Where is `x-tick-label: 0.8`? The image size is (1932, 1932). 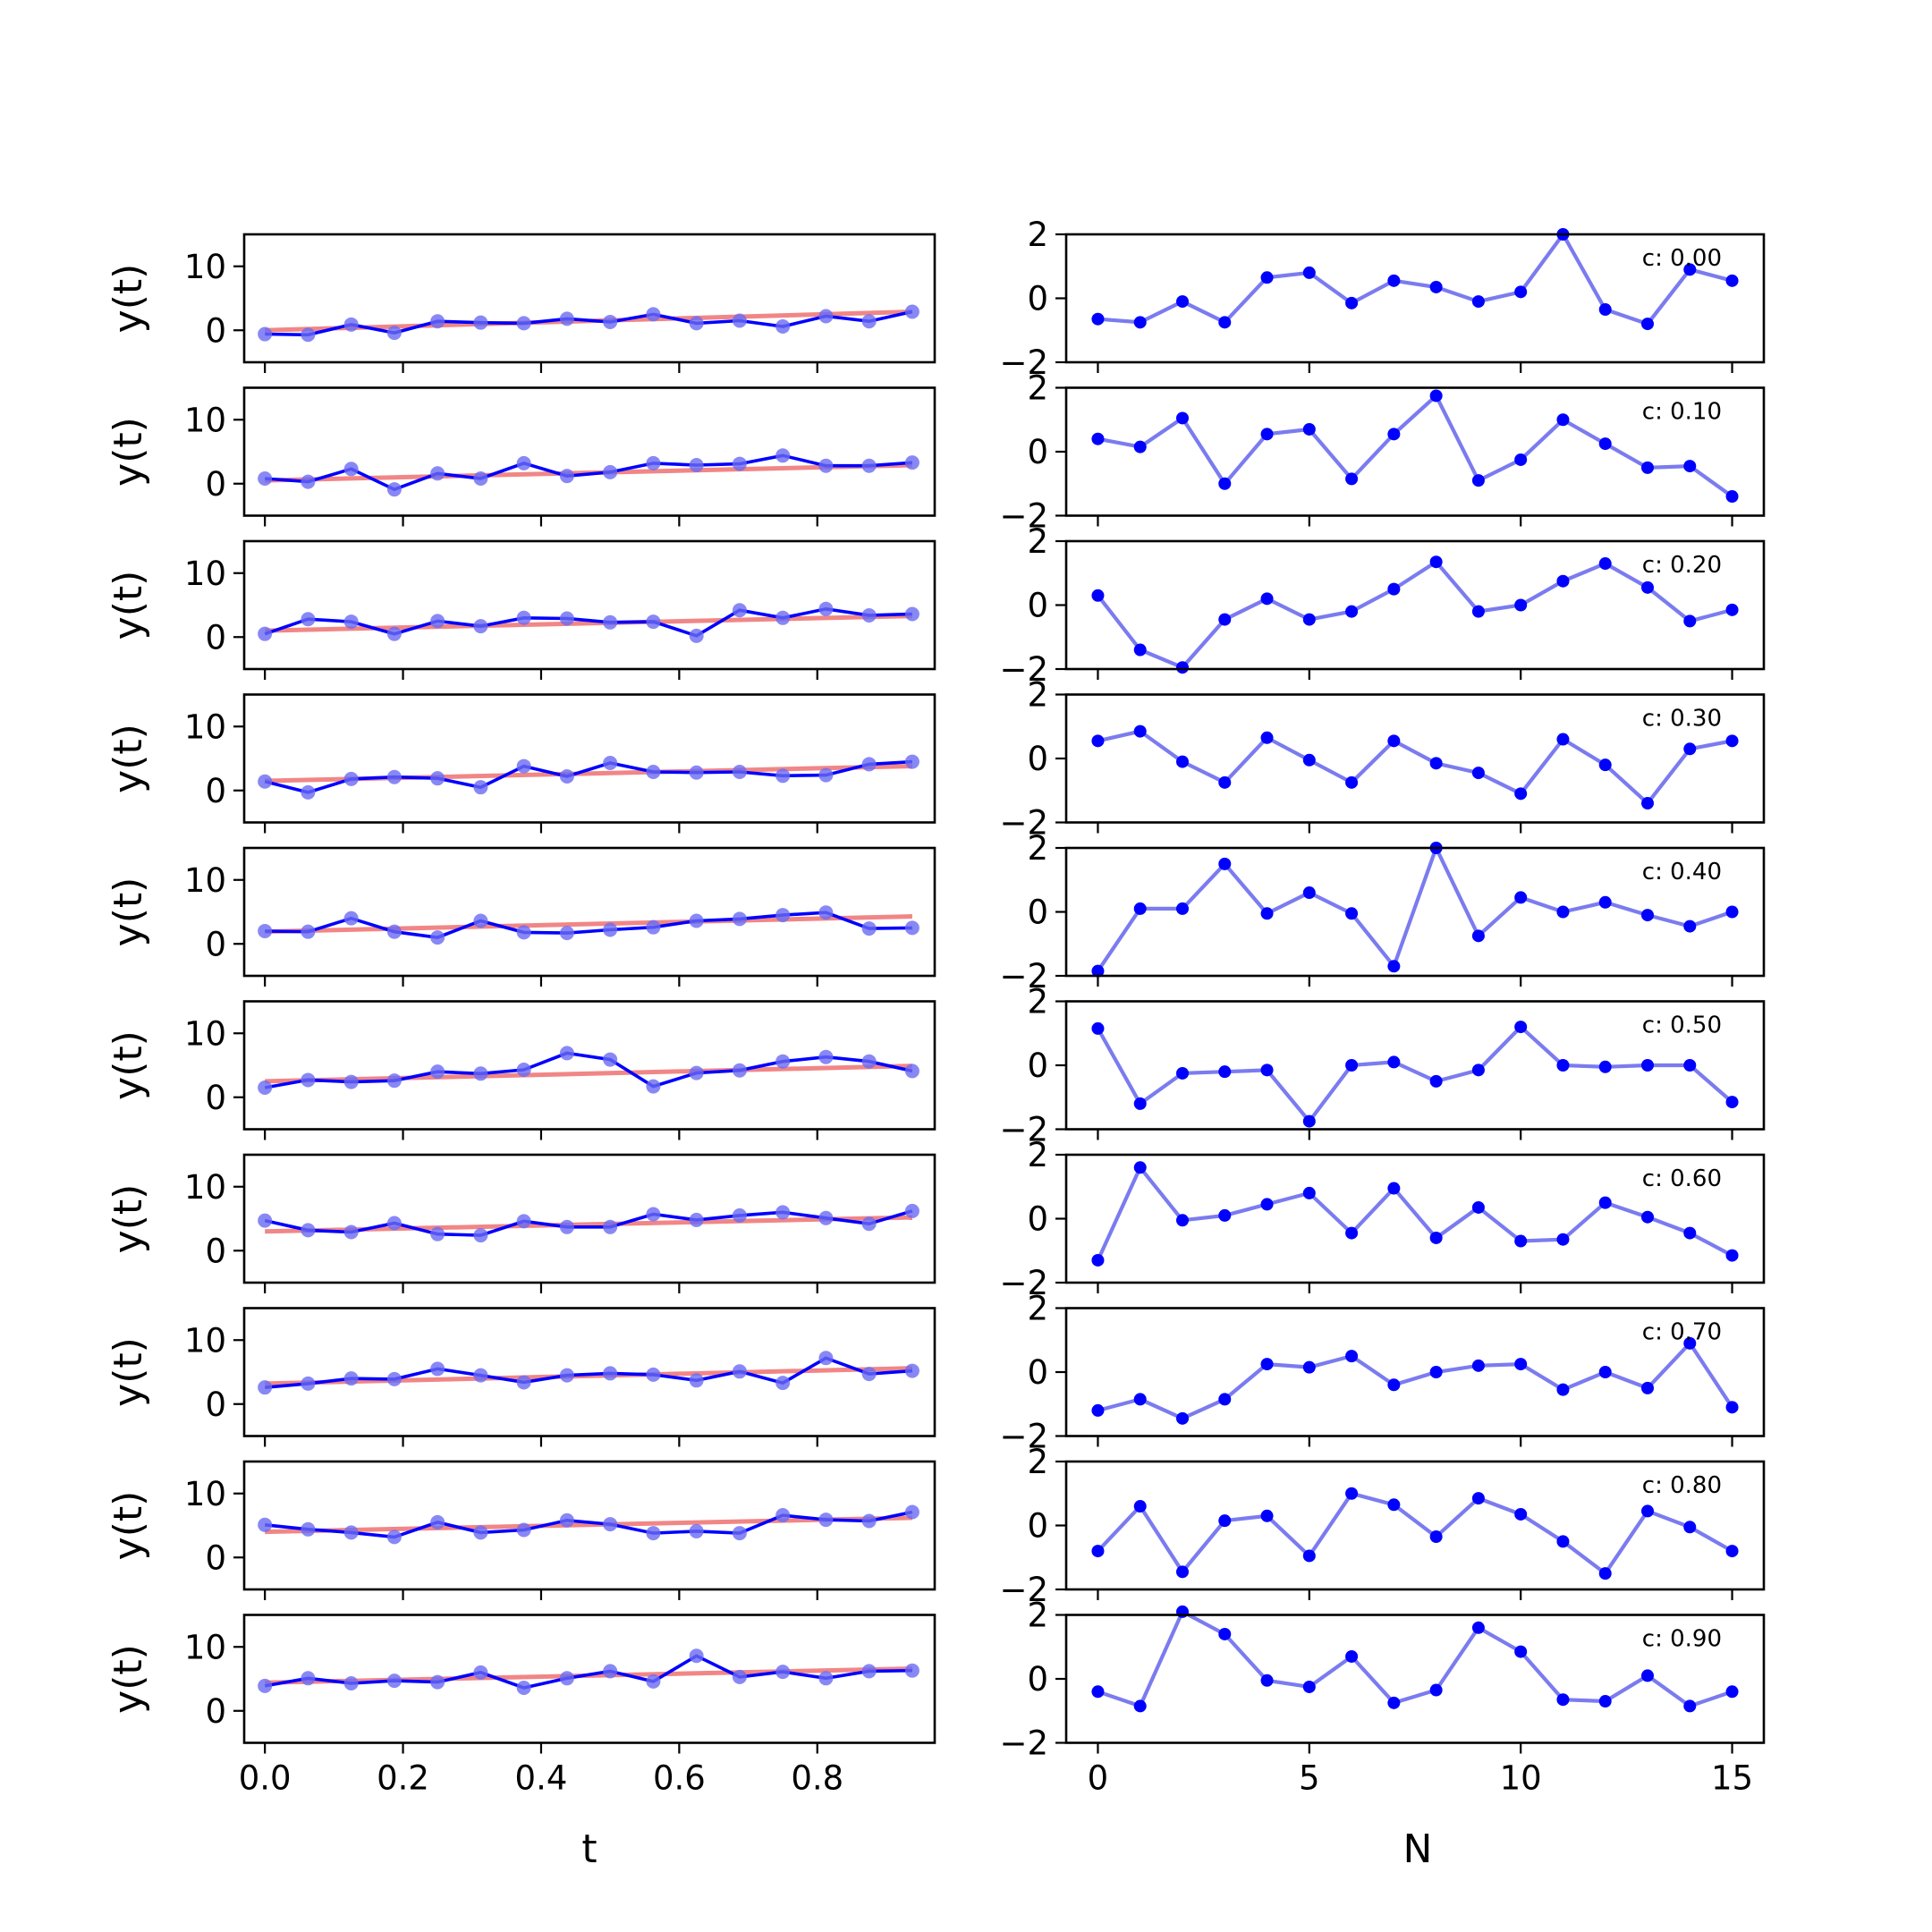
x-tick-label: 0.8 is located at coordinates (817, 1778).